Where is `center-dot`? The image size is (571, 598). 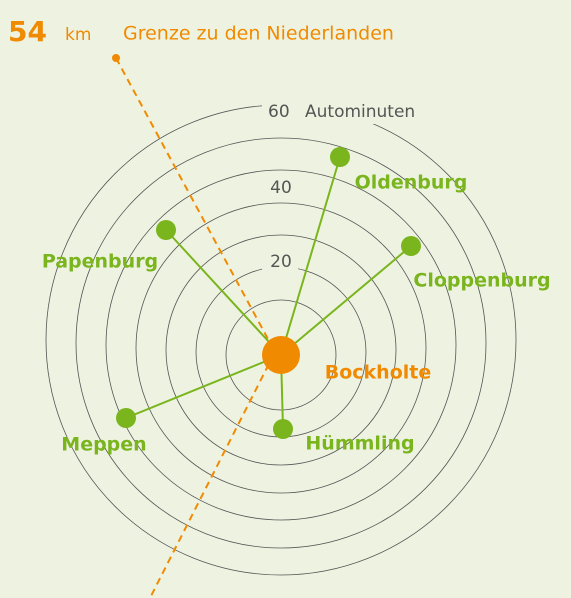
center-dot is located at coordinates (281, 355).